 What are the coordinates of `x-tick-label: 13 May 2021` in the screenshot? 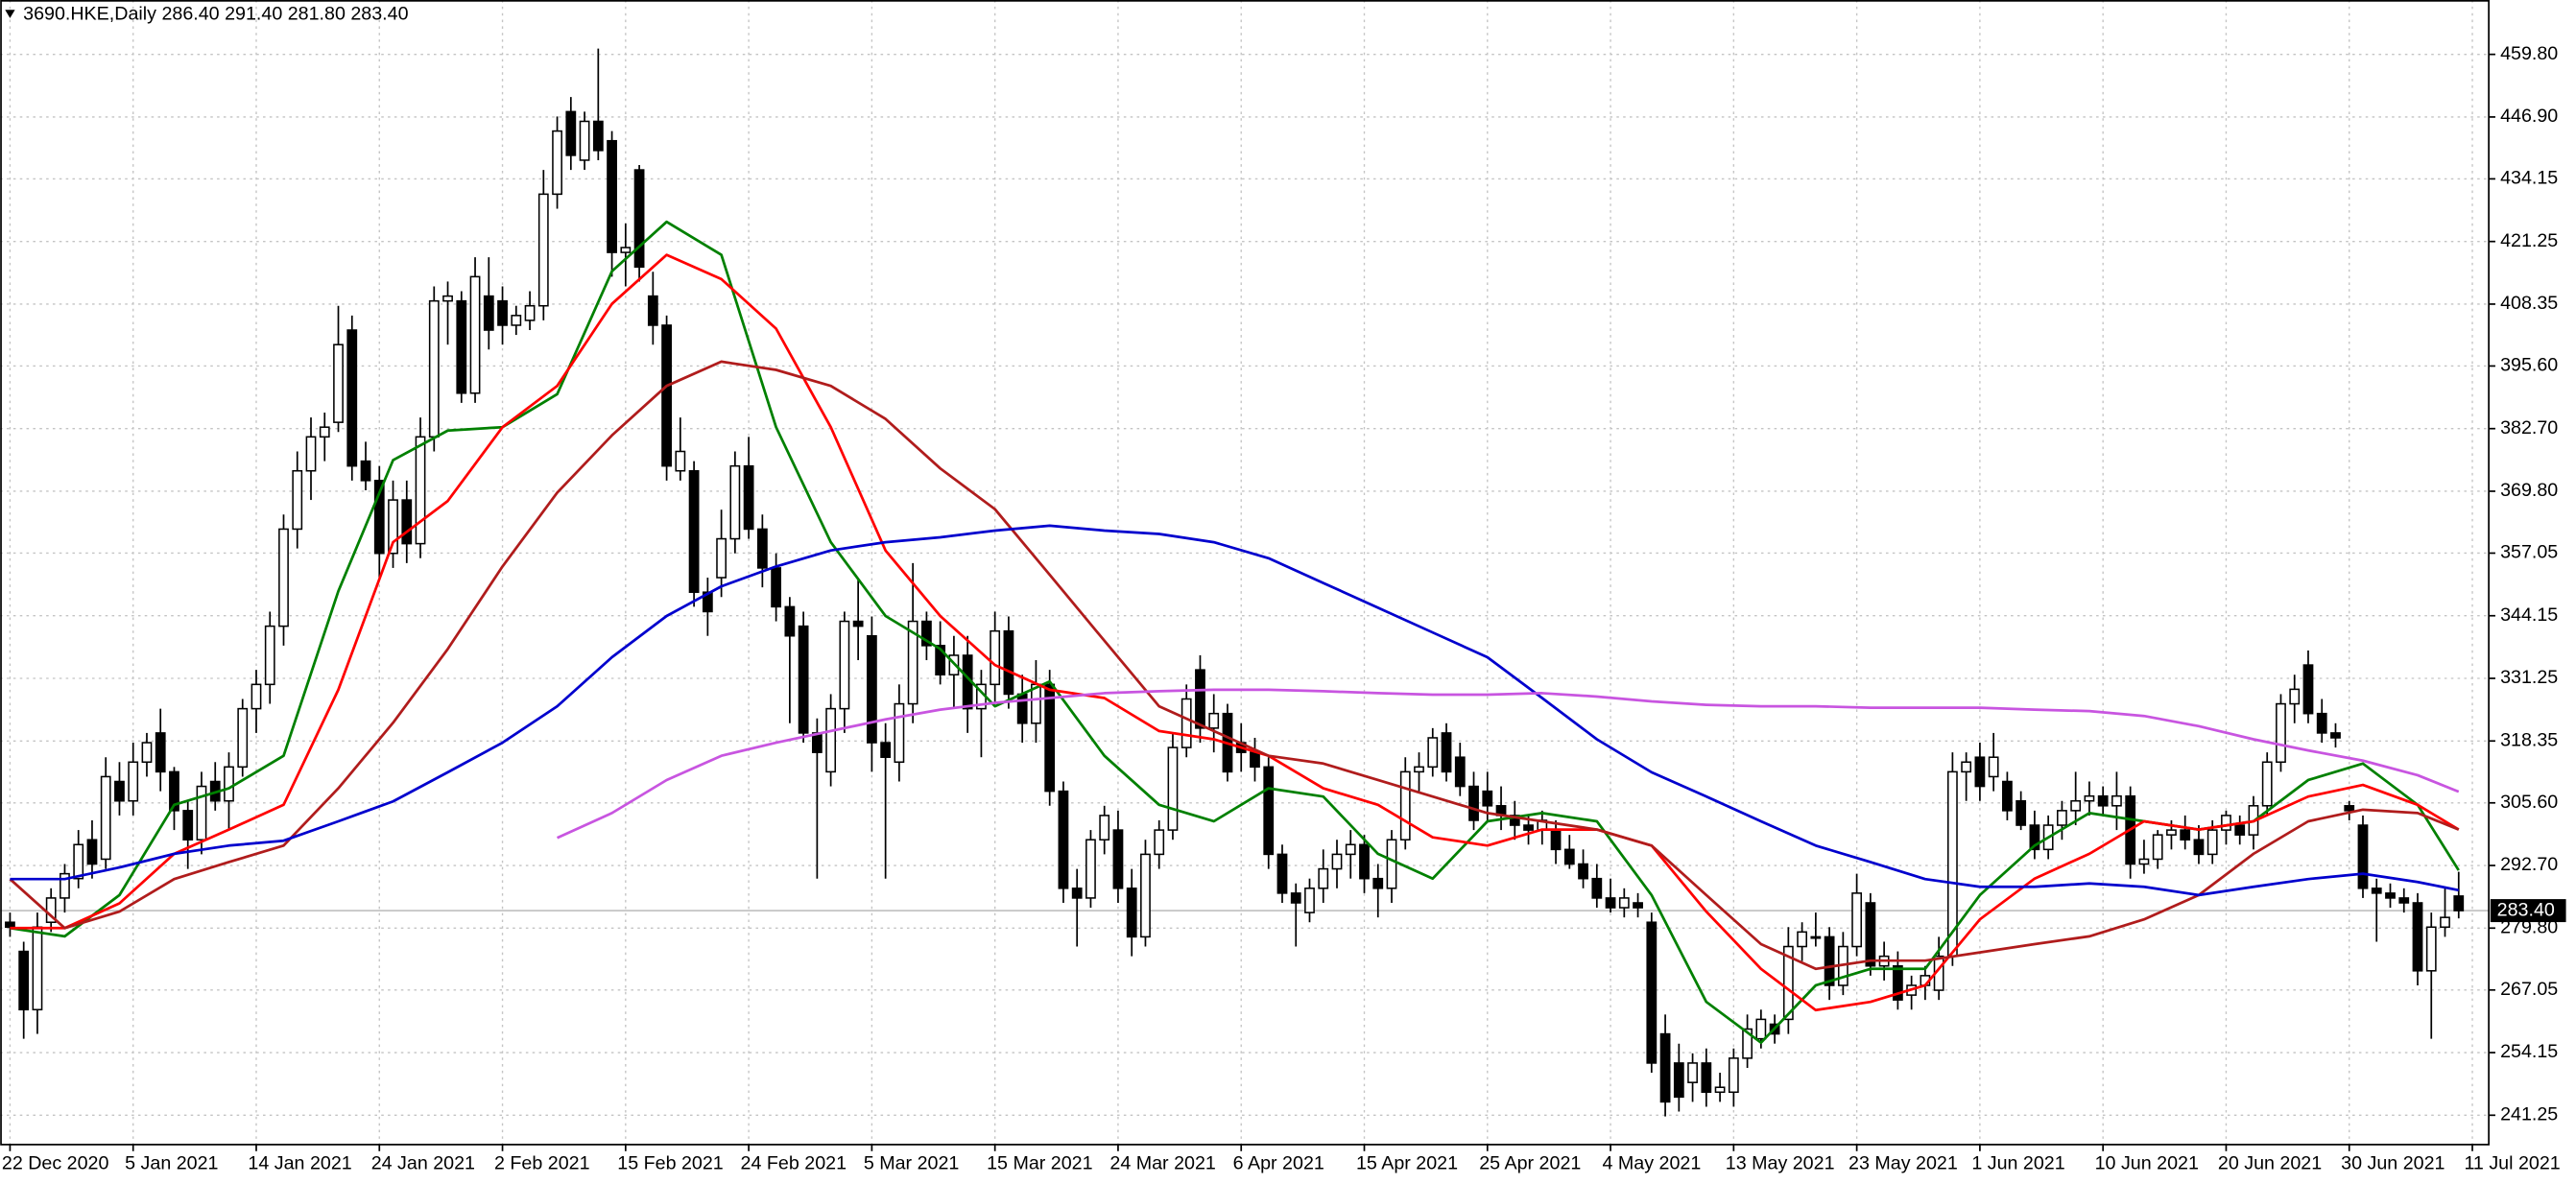 It's located at (1780, 1163).